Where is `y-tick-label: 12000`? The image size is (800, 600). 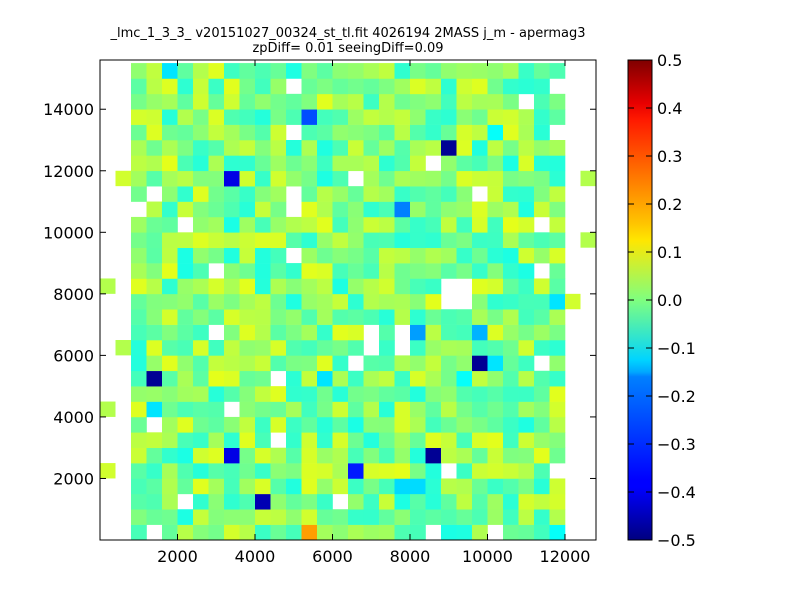
y-tick-label: 12000 is located at coordinates (68, 171).